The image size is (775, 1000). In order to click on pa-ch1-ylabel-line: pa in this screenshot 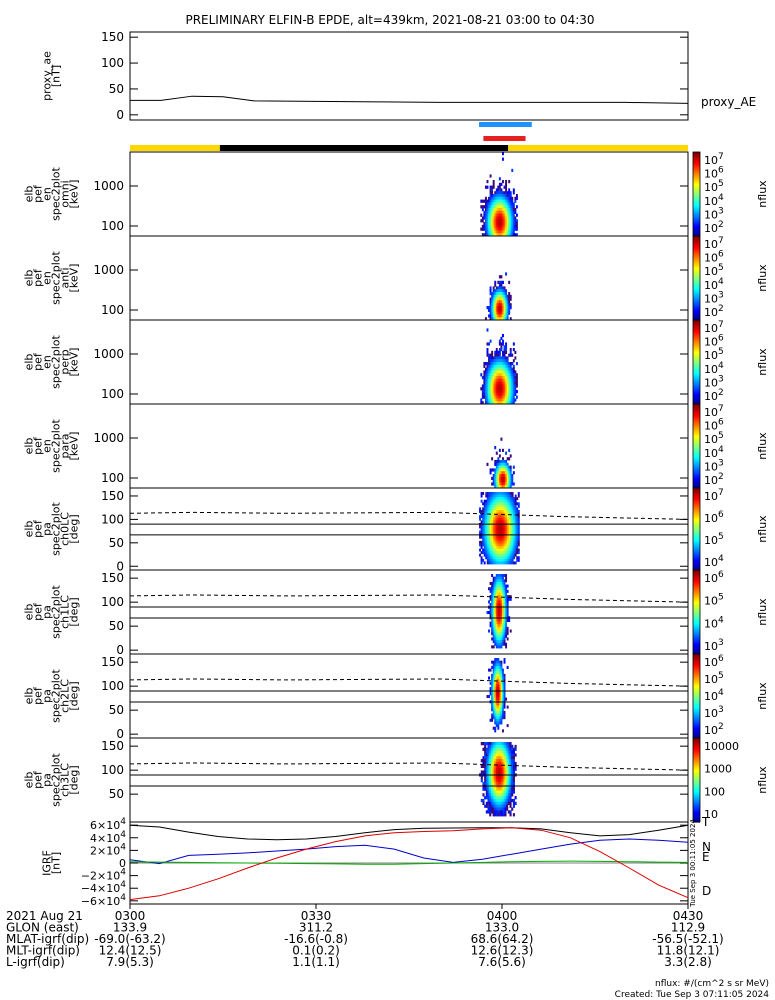, I will do `click(47, 612)`.